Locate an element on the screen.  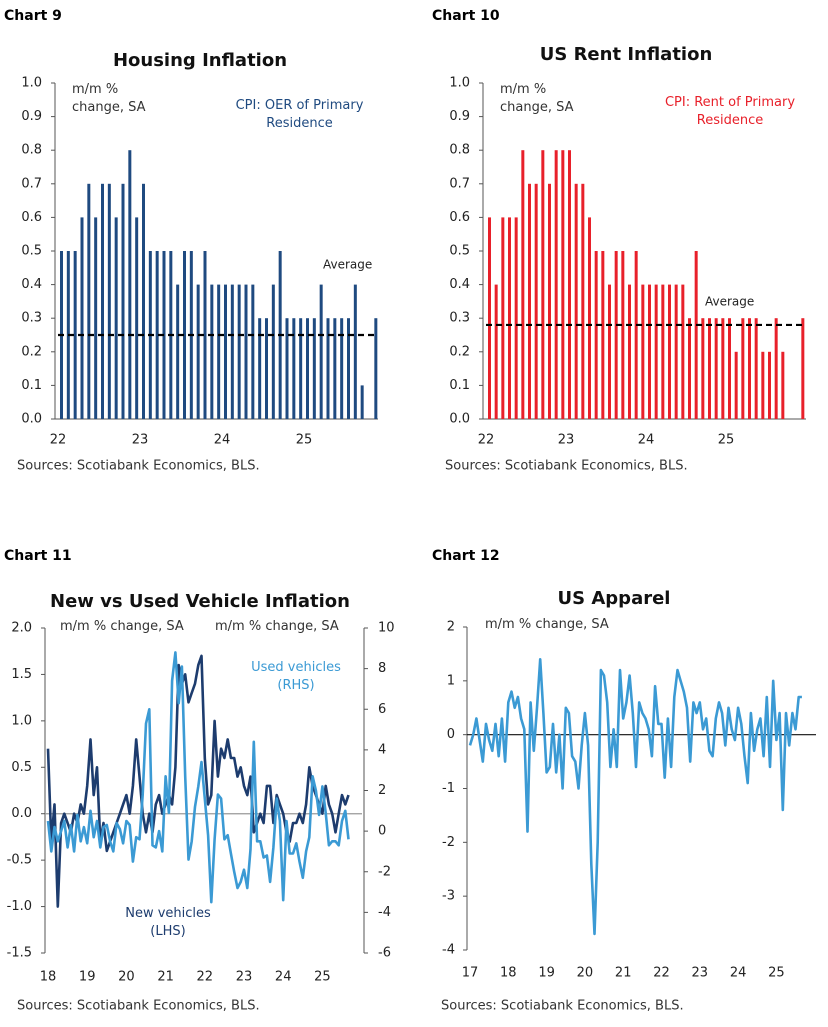
chart-label: Chart 11 is located at coordinates (38, 556).